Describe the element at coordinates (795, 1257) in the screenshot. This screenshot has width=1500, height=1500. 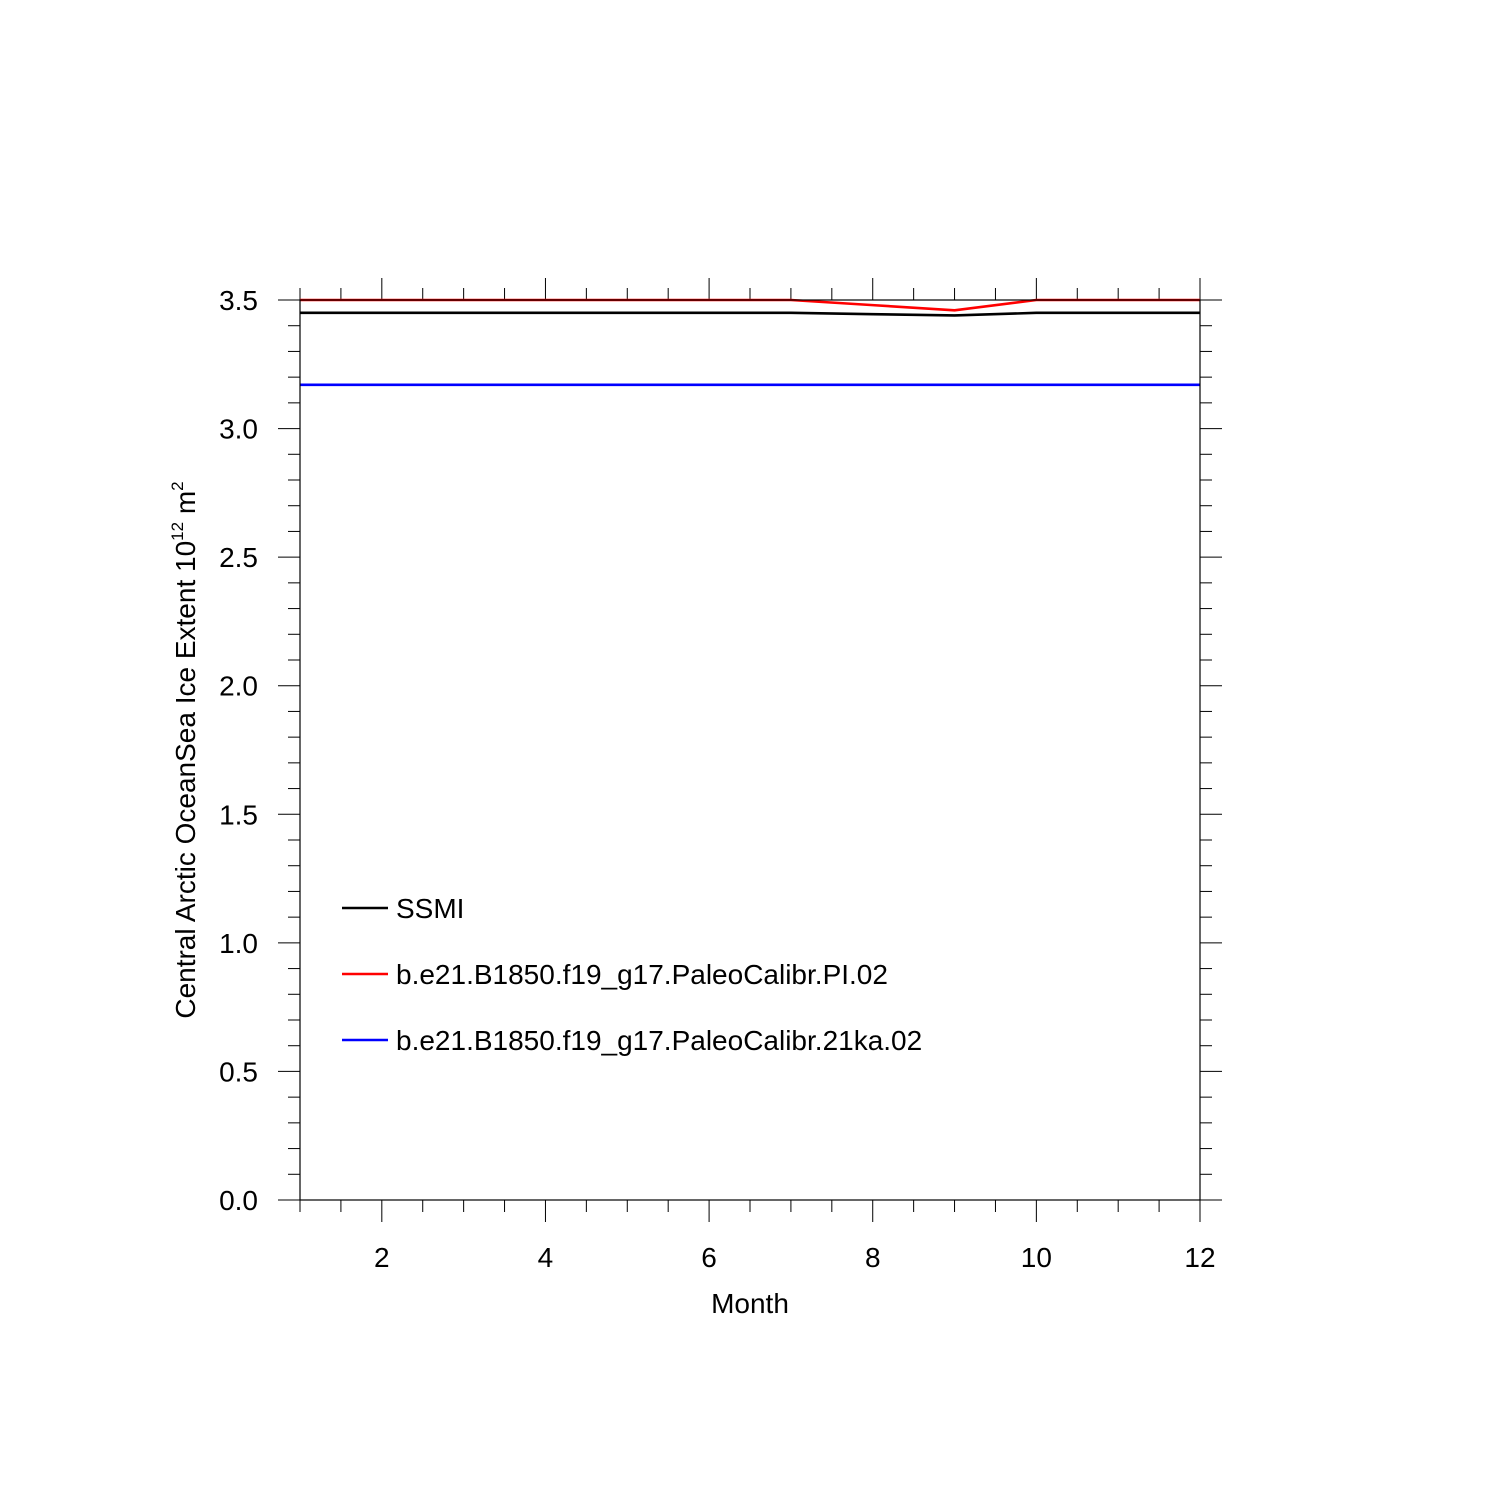
I see `x-tick-labels: 2 4 6 8 10 12` at that location.